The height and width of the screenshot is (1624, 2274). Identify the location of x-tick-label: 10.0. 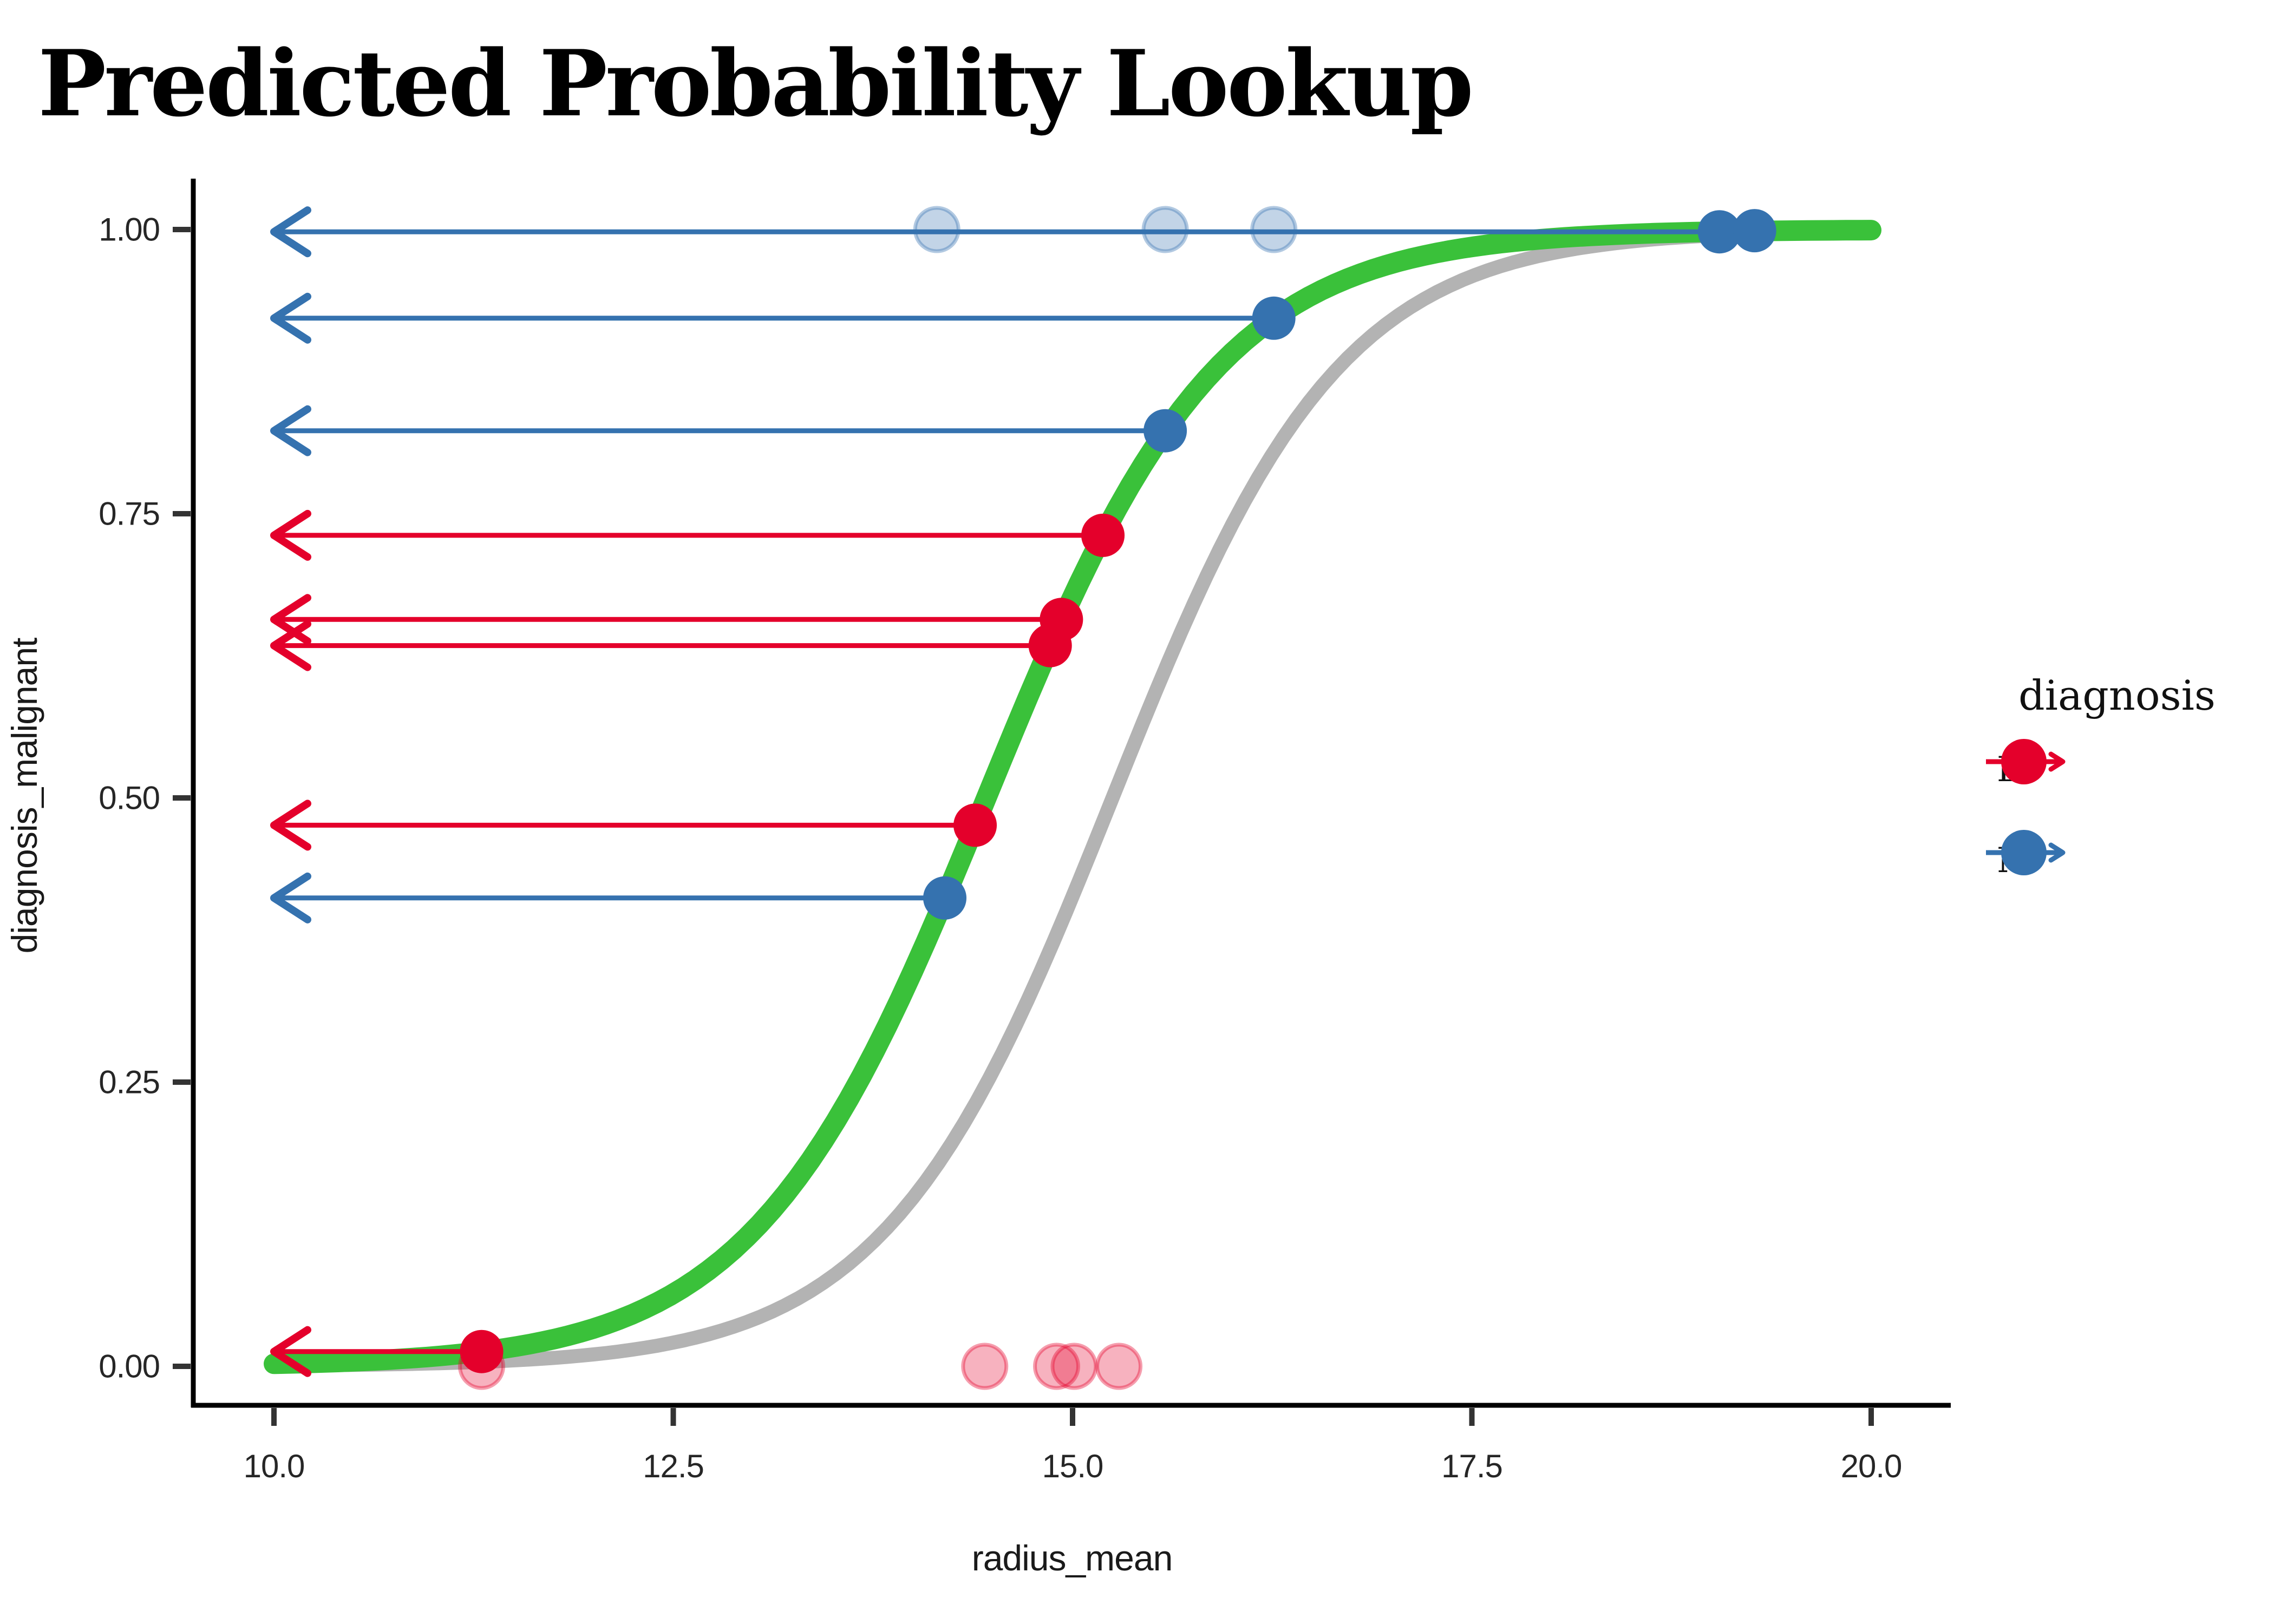
(274, 1466).